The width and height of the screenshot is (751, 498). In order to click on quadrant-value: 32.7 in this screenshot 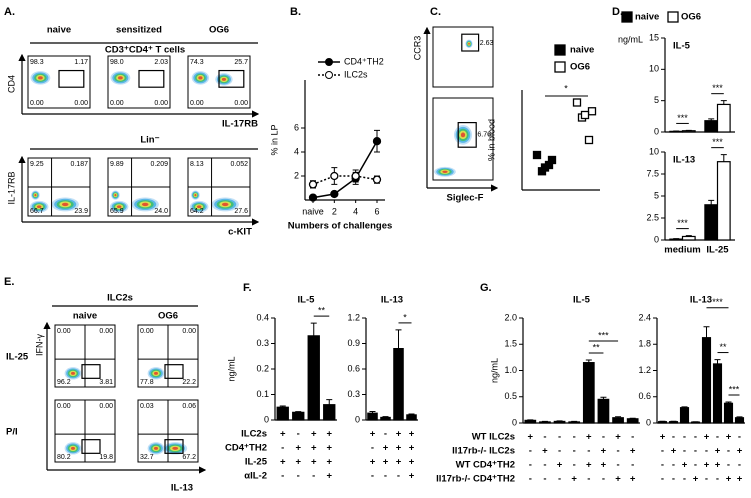, I will do `click(147, 457)`.